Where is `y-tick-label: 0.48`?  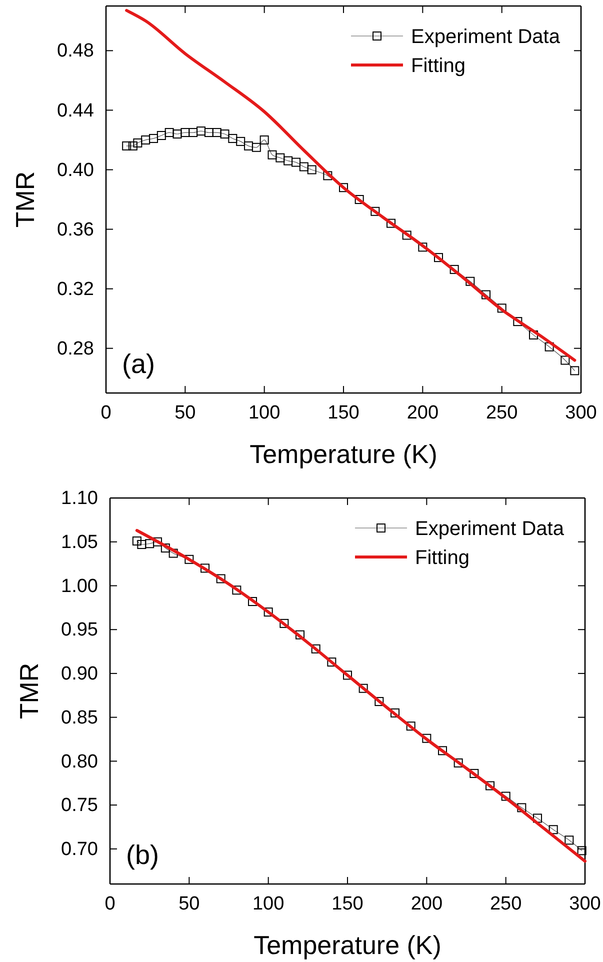 y-tick-label: 0.48 is located at coordinates (75, 51).